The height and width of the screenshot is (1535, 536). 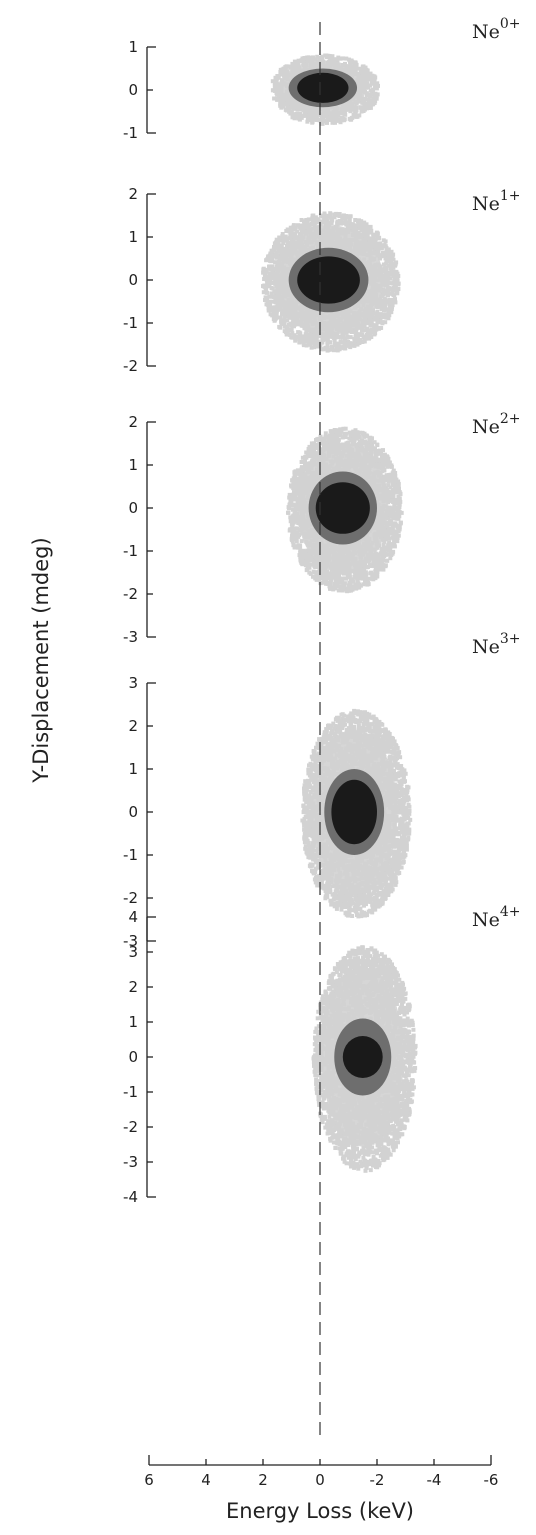 What do you see at coordinates (133, 90) in the screenshot?
I see `y-tick-label: 0` at bounding box center [133, 90].